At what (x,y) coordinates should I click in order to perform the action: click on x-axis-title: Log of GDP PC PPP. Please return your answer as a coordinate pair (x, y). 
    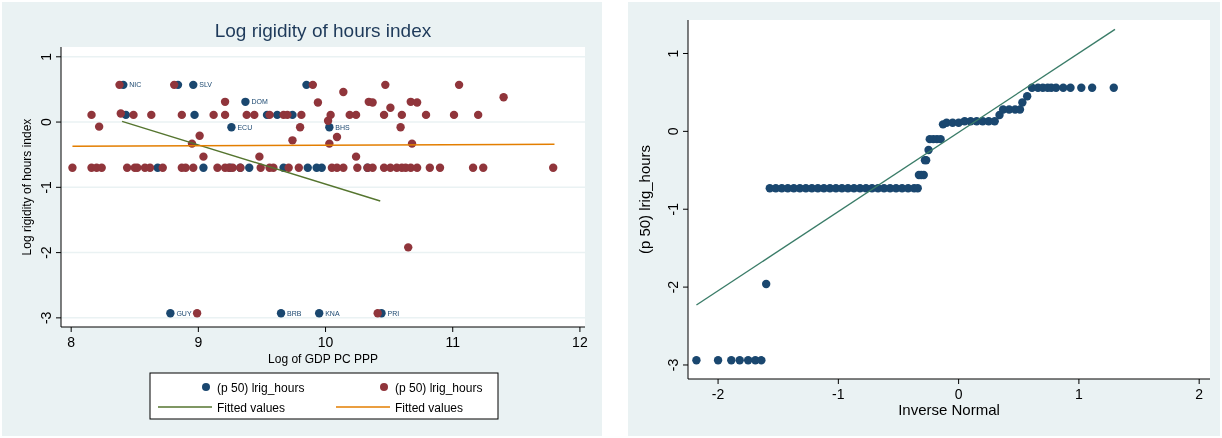
    Looking at the image, I should click on (323, 359).